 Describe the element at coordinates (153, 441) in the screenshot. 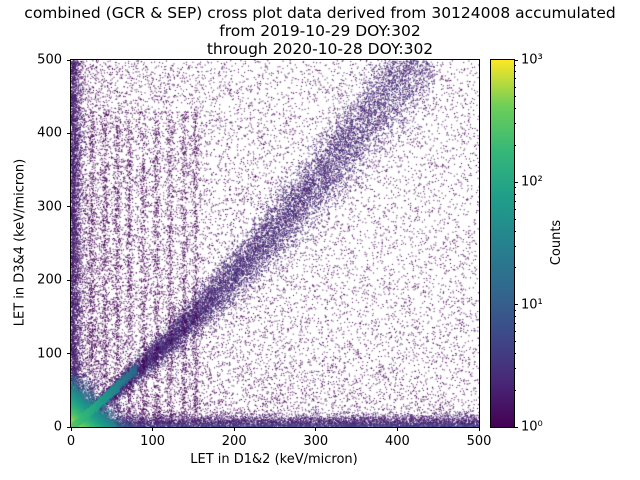

I see `x-tick-label: 100` at that location.